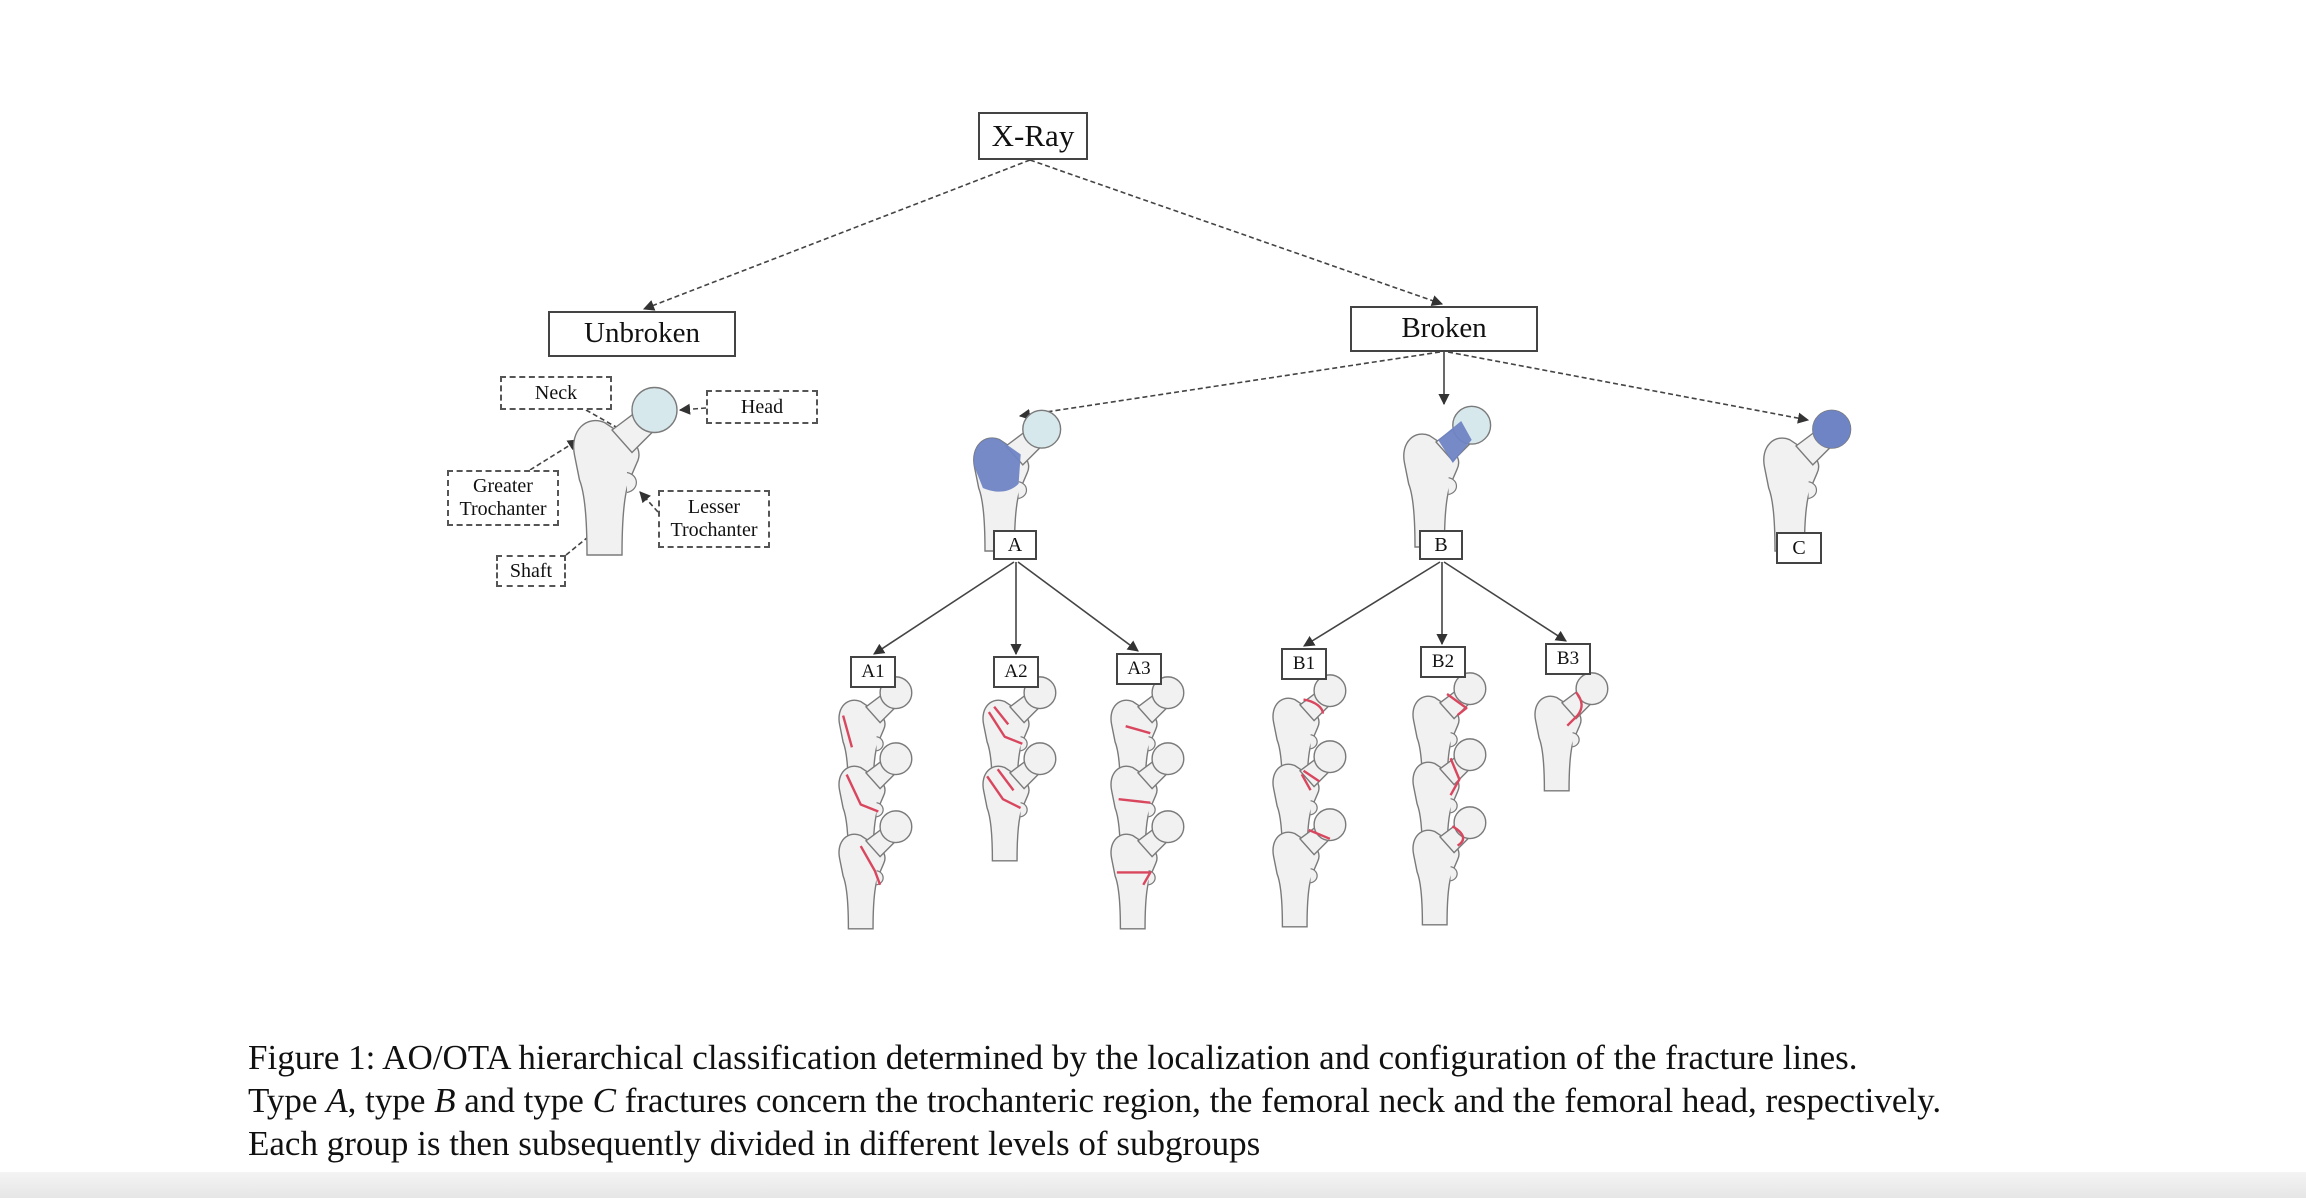  What do you see at coordinates (642, 334) in the screenshot?
I see `unbroken-node: Unbroken` at bounding box center [642, 334].